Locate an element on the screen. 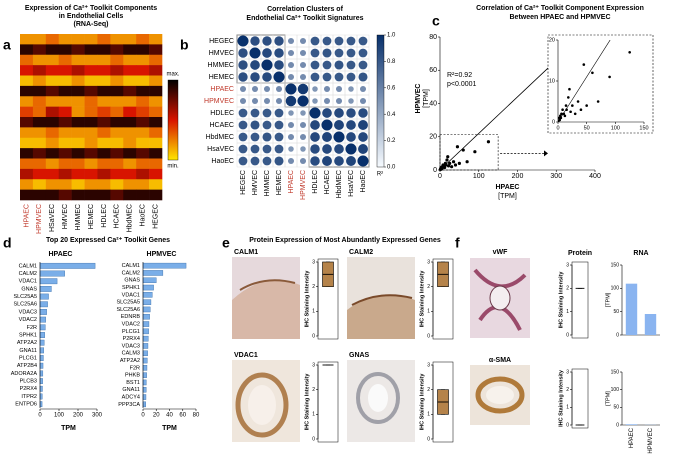 The height and width of the screenshot is (459, 683). column-label: HaoEC is located at coordinates (363, 181).